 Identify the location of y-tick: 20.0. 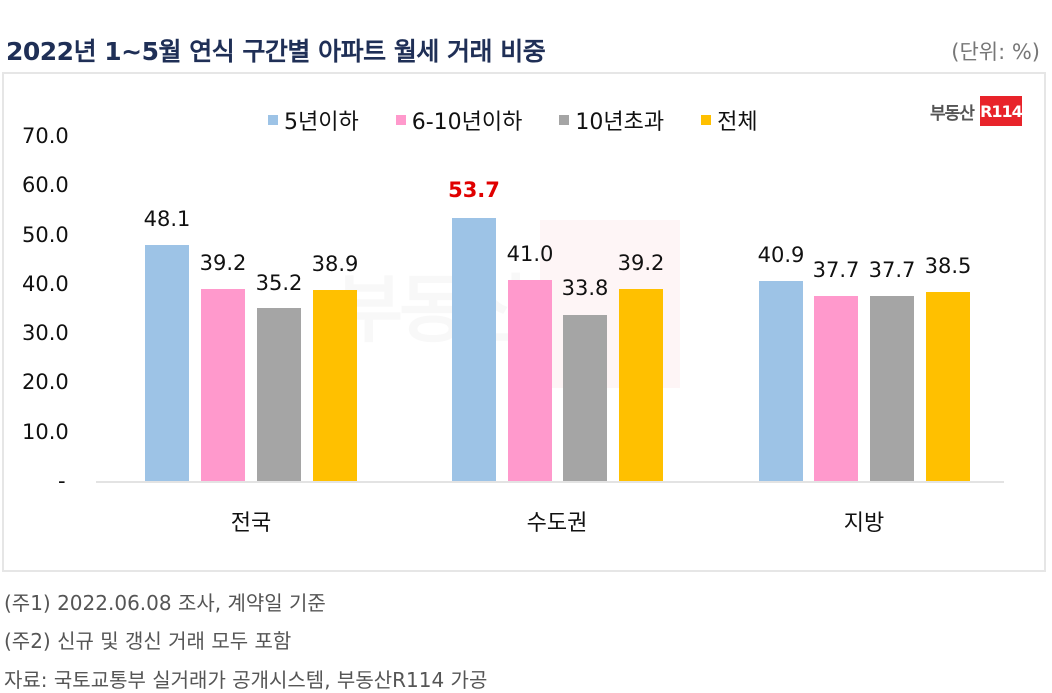
(45, 382).